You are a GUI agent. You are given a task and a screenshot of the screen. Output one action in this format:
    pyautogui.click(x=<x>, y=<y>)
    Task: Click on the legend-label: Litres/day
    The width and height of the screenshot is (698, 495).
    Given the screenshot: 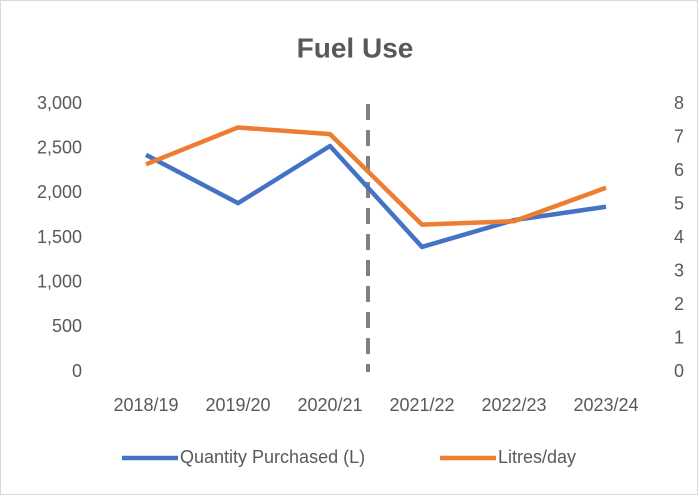 What is the action you would take?
    pyautogui.click(x=537, y=457)
    